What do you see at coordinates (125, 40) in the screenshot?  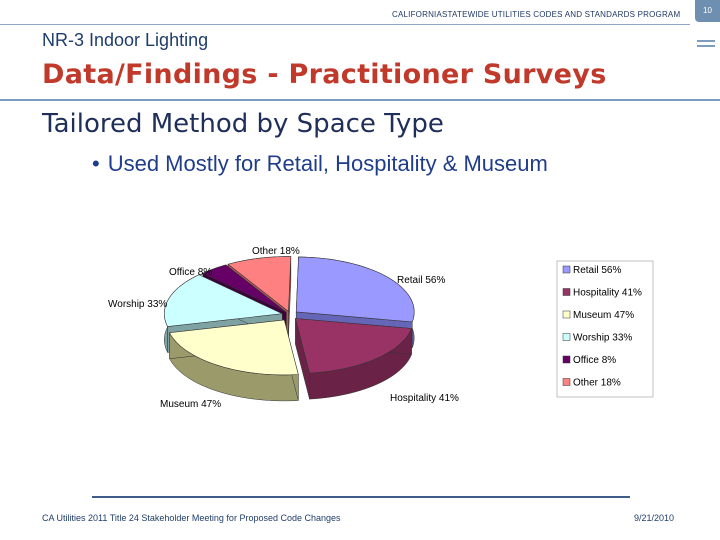 I see `section-title: NR-3 Indoor Lighting` at bounding box center [125, 40].